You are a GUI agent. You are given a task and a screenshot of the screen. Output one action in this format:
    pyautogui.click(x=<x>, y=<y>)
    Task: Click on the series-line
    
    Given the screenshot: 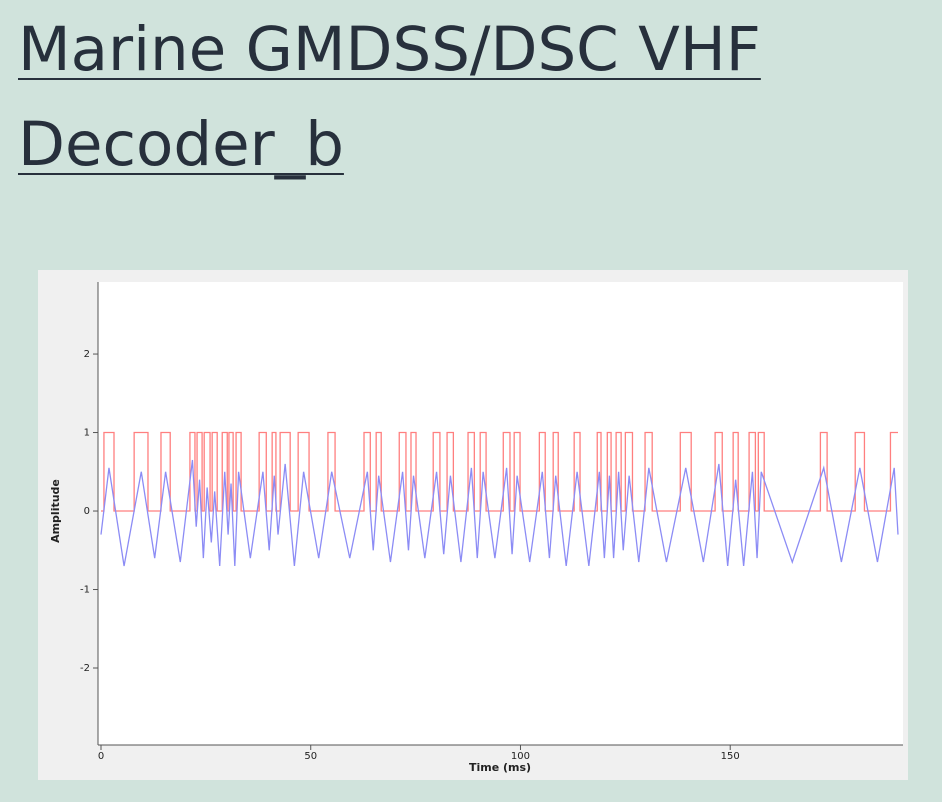 What is the action you would take?
    pyautogui.click(x=499, y=513)
    